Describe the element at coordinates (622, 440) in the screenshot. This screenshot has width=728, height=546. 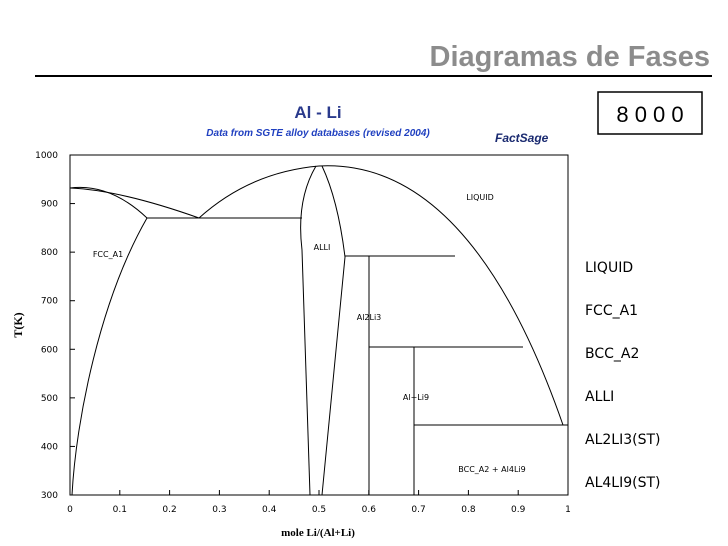
I see `legend-item: AL2LI3(ST)` at that location.